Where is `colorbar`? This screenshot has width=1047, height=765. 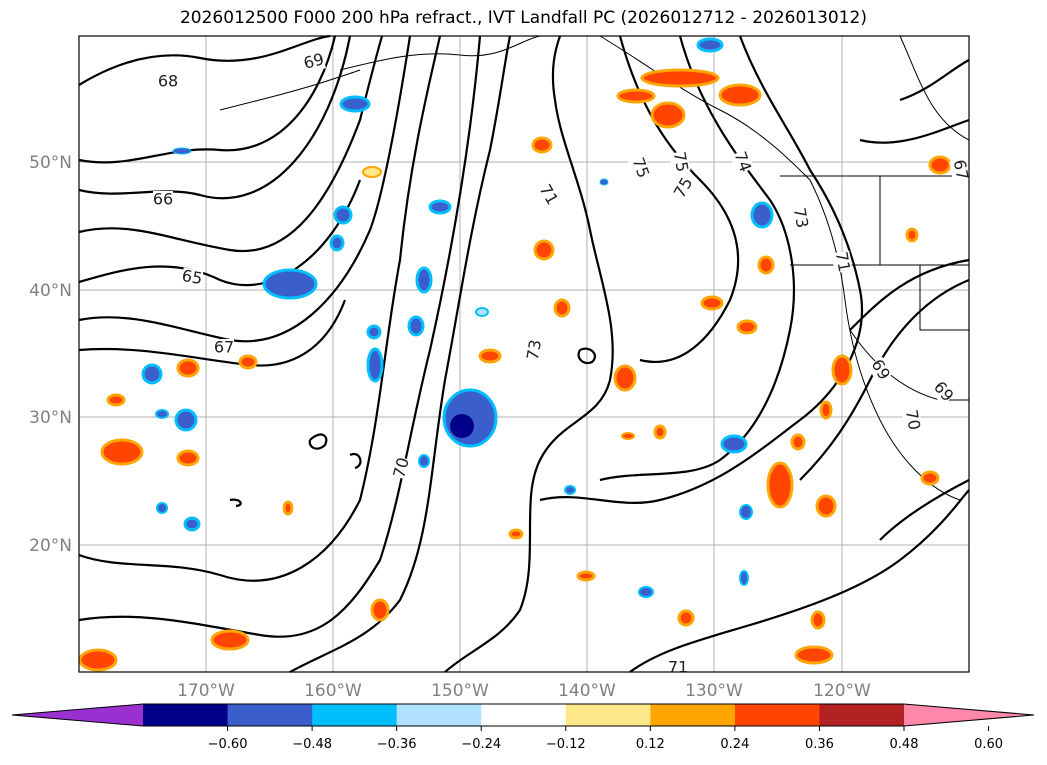
colorbar is located at coordinates (523, 715).